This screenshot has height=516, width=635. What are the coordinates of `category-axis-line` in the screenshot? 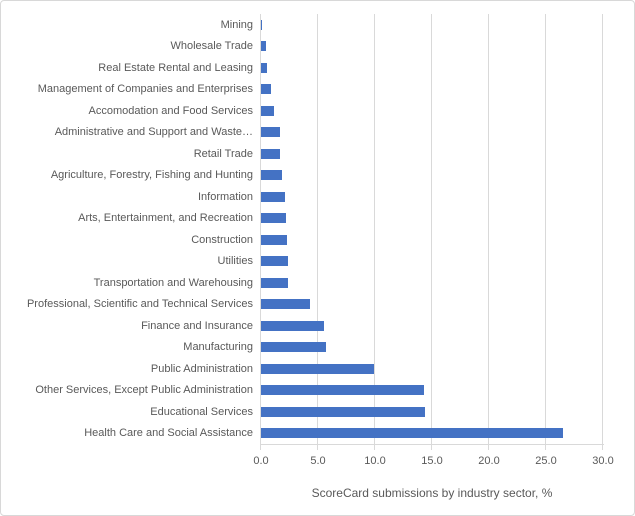 It's located at (260, 229).